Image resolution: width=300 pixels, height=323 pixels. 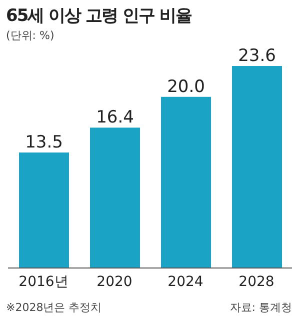 I want to click on x-tick-label: 2024, so click(x=186, y=282).